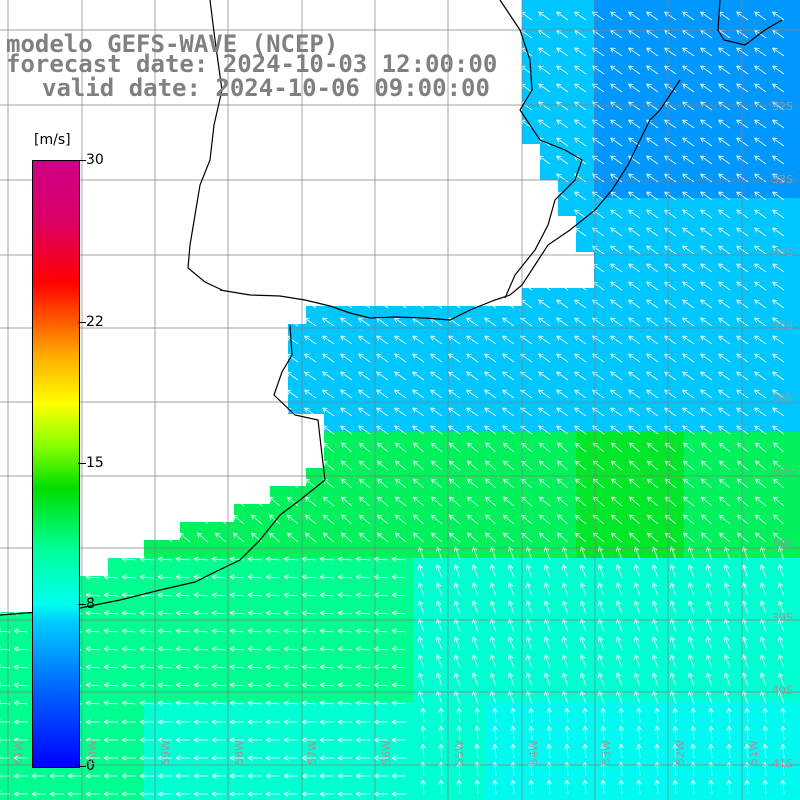  What do you see at coordinates (90, 766) in the screenshot?
I see `colorbar-tick-label: 0` at bounding box center [90, 766].